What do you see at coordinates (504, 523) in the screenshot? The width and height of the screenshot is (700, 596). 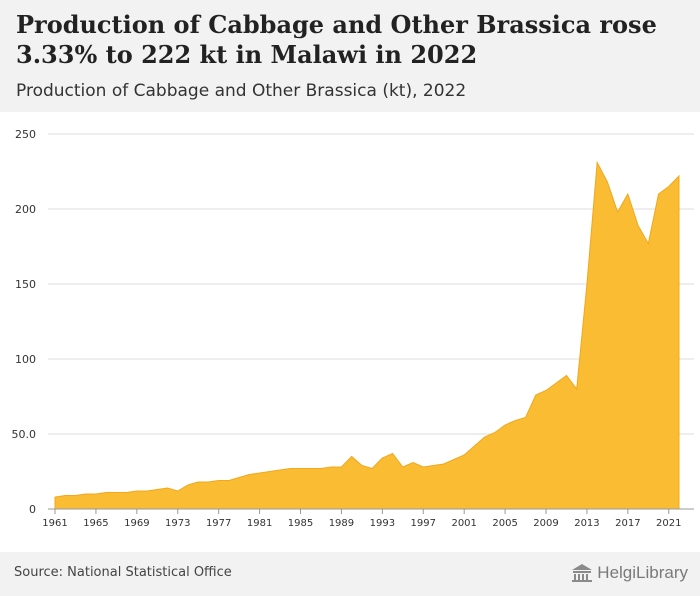 I see `x-tick-label: 2005` at bounding box center [504, 523].